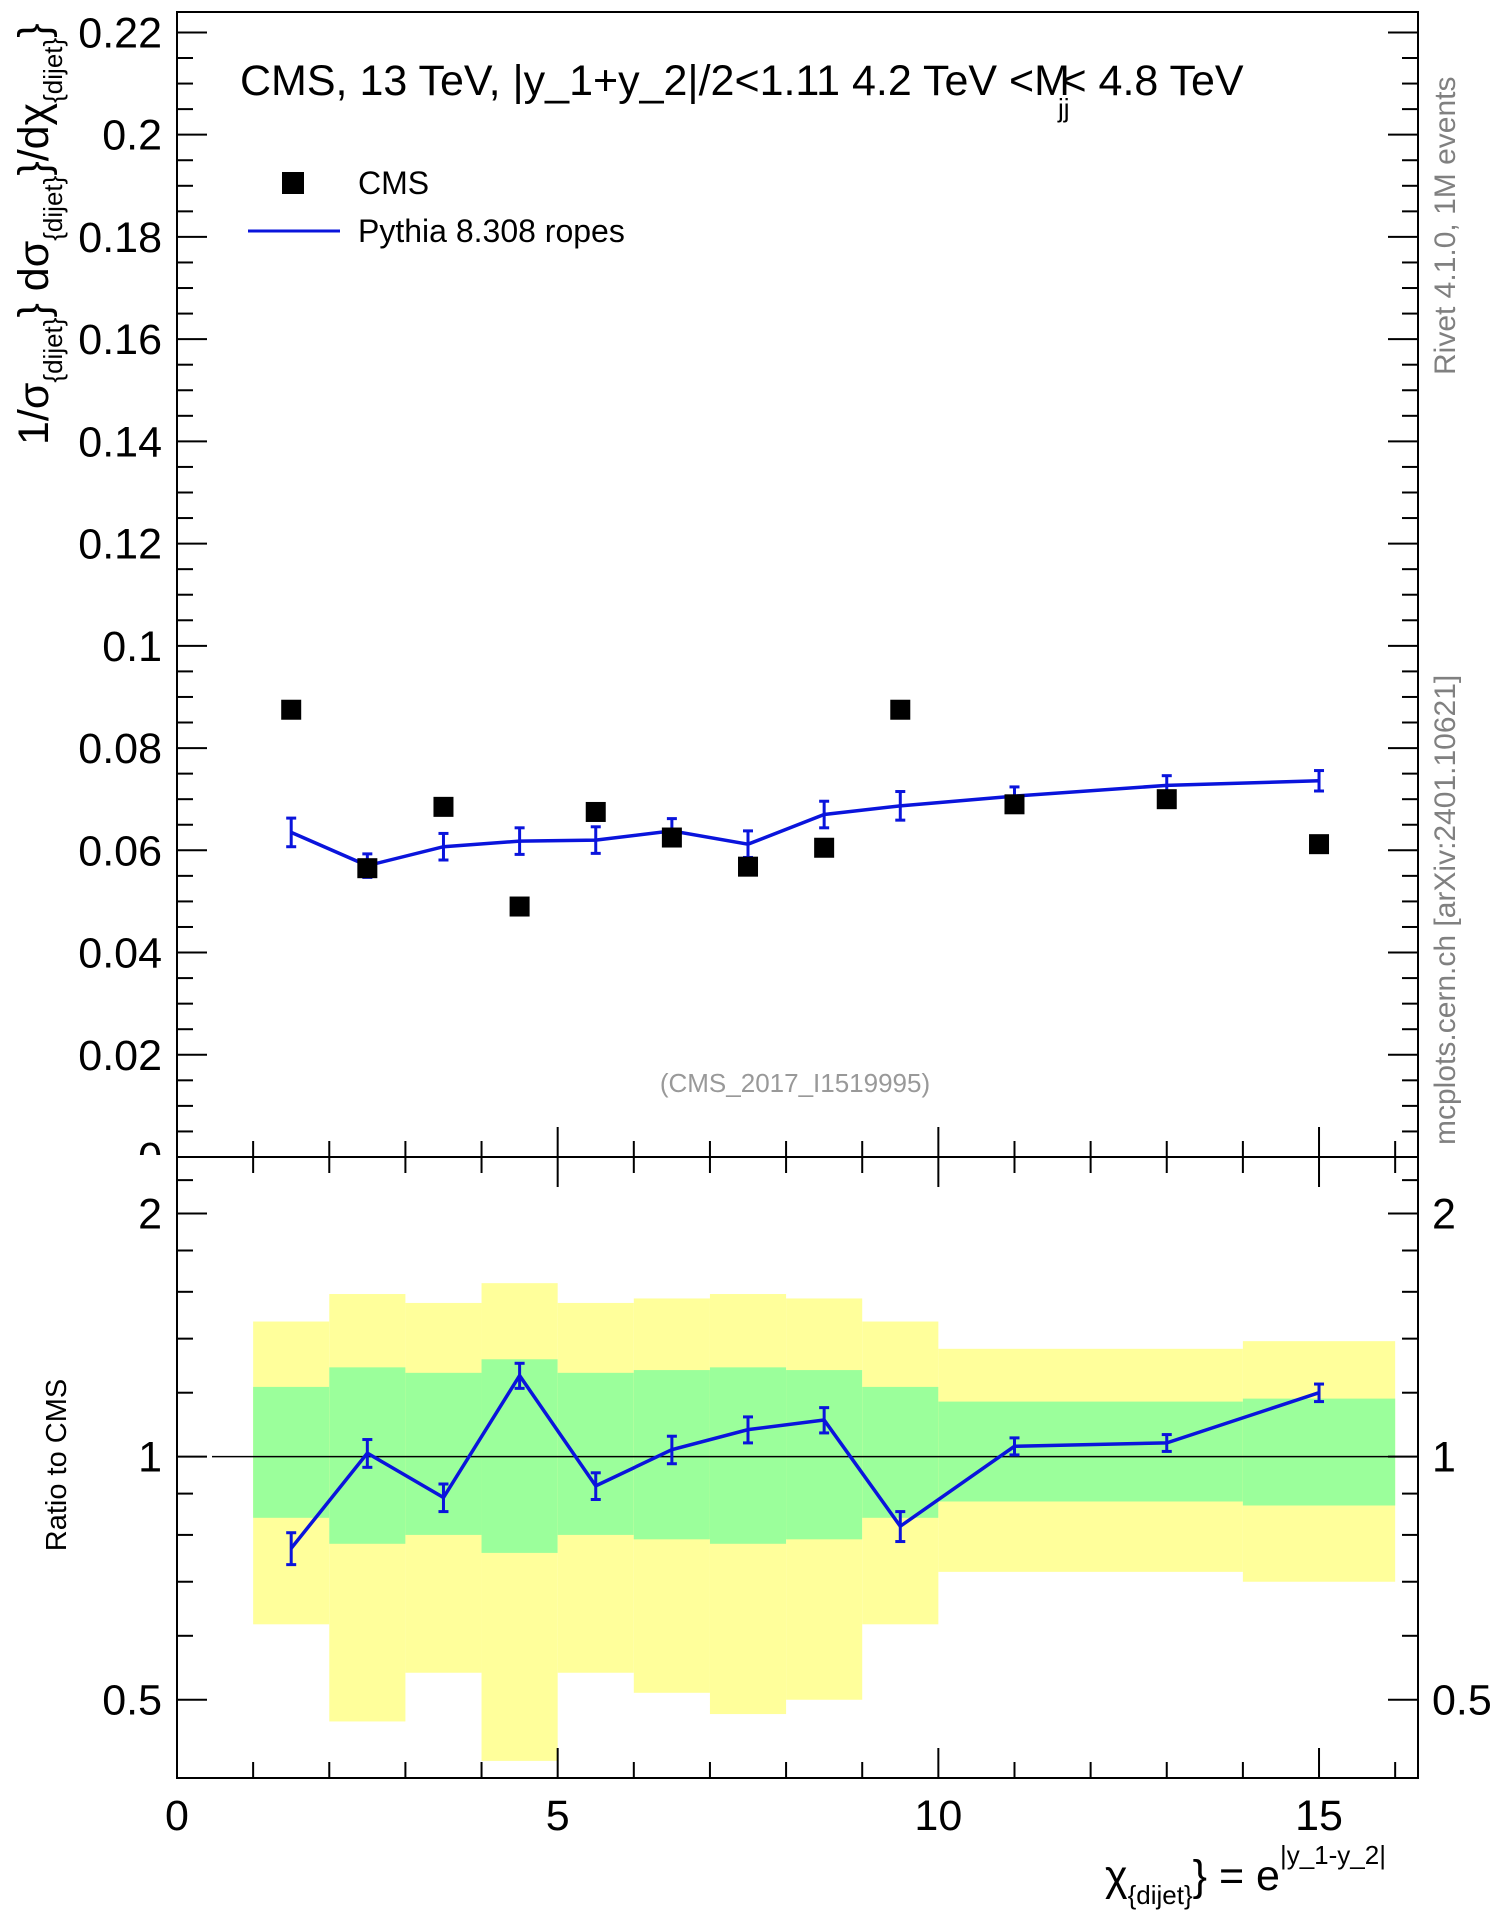 The height and width of the screenshot is (1910, 1507). I want to click on ratio-y-tick-label-right: 0.5, so click(1462, 1701).